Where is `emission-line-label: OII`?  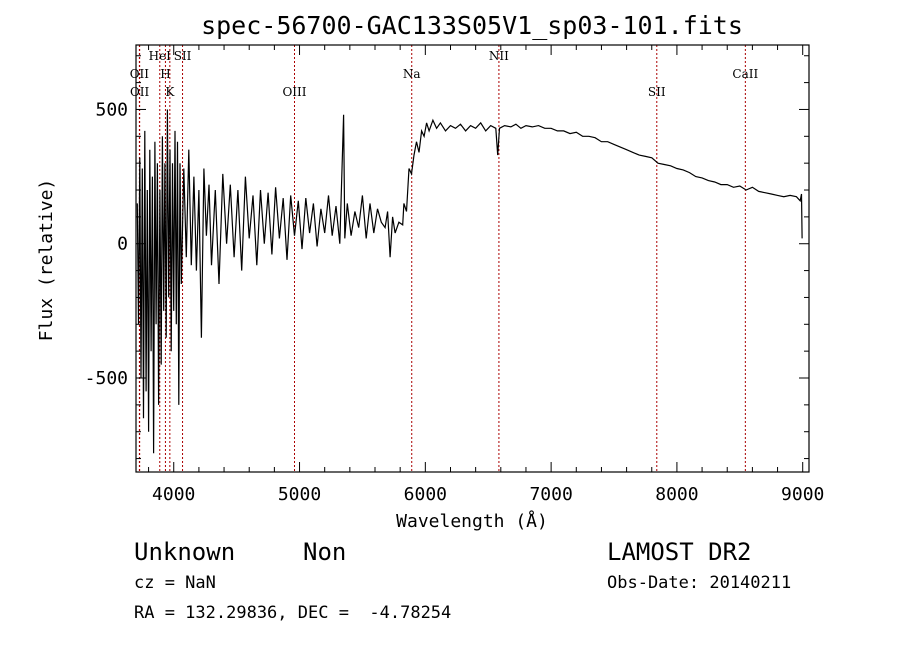
emission-line-label: OII is located at coordinates (140, 92).